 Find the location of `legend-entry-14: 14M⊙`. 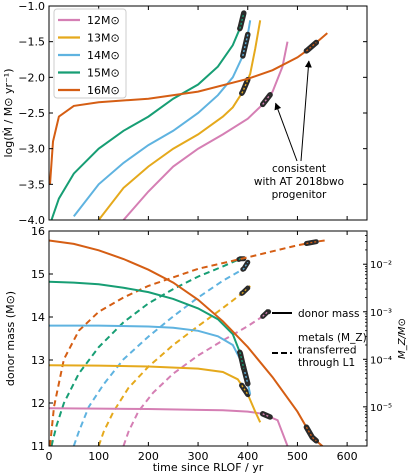

legend-entry-14: 14M⊙ is located at coordinates (103, 55).